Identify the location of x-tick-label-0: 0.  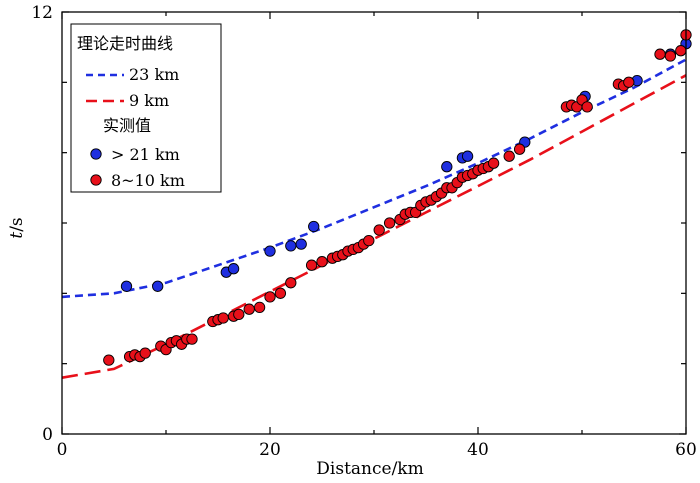
(62, 450).